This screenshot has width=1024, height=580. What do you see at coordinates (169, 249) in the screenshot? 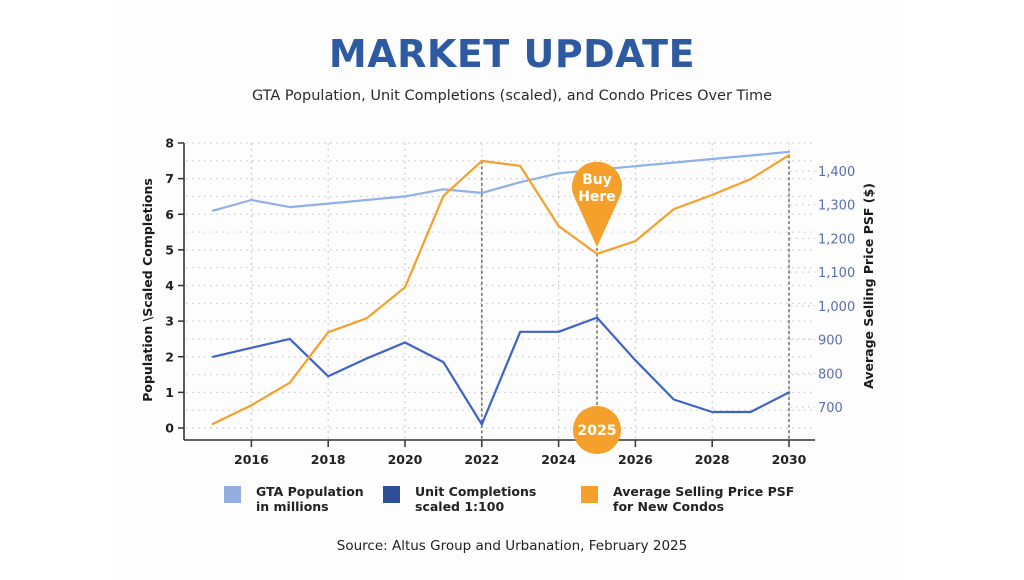
I see `y-tick-label: 5` at bounding box center [169, 249].